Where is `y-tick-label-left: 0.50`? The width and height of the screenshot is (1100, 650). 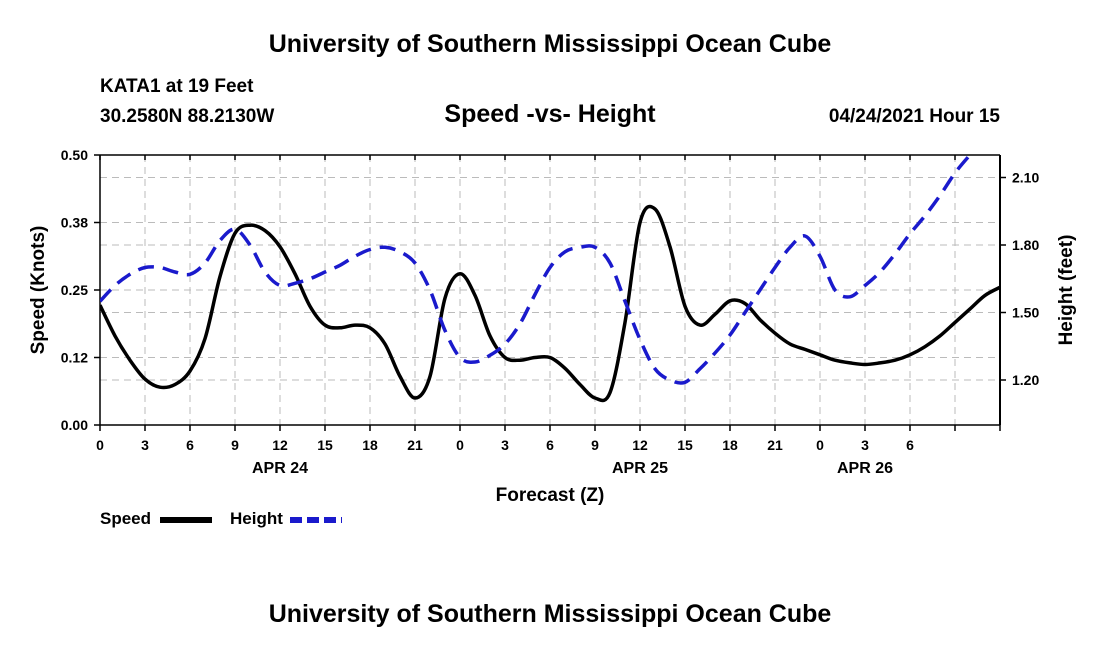 y-tick-label-left: 0.50 is located at coordinates (74, 155).